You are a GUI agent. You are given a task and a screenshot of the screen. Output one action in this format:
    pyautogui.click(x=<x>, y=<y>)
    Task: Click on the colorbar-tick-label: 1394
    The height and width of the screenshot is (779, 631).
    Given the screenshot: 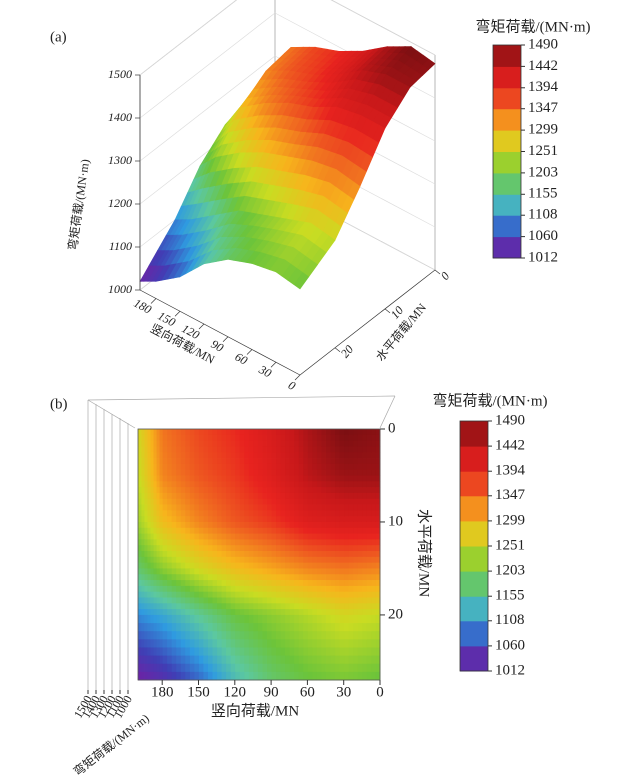 What is the action you would take?
    pyautogui.click(x=543, y=87)
    